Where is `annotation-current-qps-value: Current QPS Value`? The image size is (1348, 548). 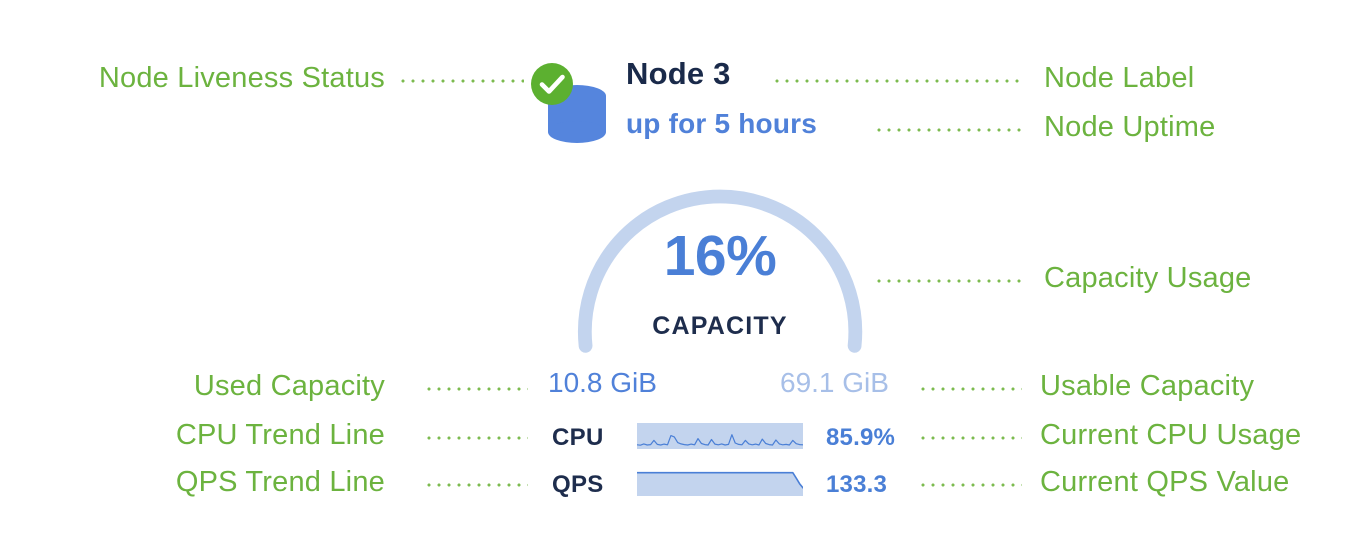 annotation-current-qps-value: Current QPS Value is located at coordinates (1165, 482).